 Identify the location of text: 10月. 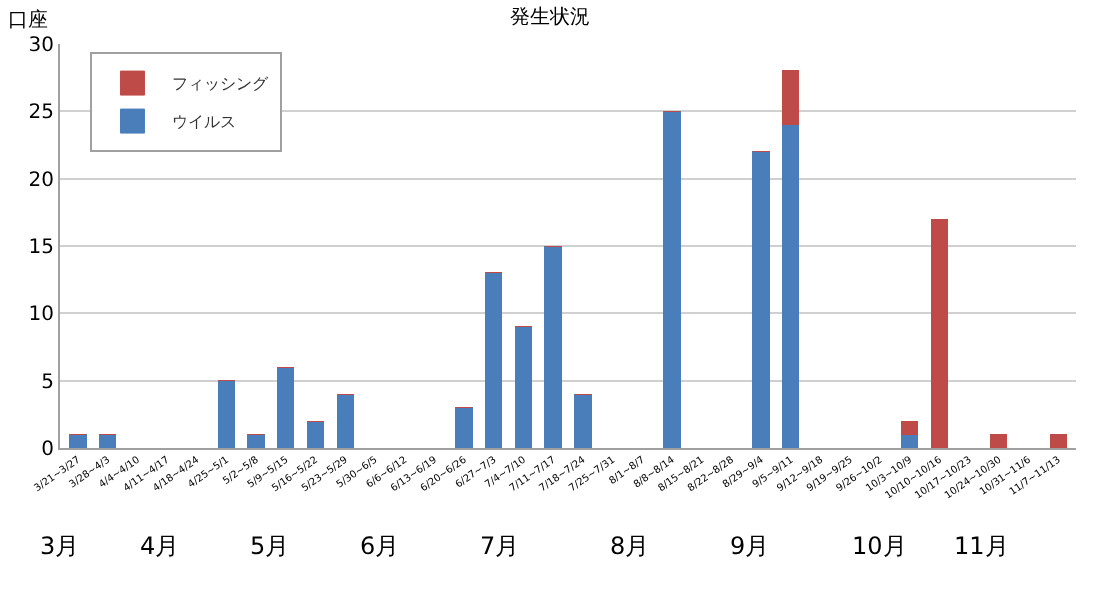
(879, 546).